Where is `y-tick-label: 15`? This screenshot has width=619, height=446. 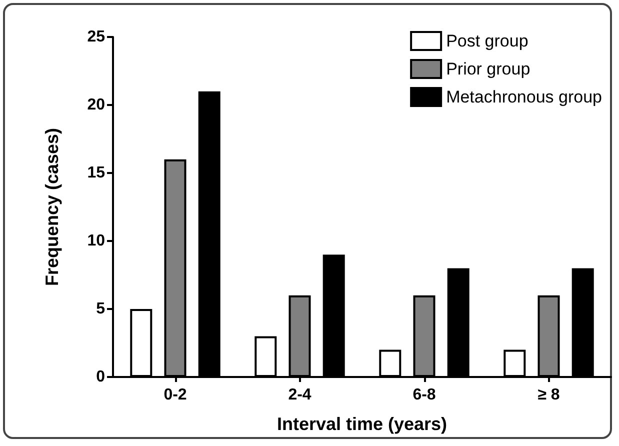 y-tick-label: 15 is located at coordinates (96, 173).